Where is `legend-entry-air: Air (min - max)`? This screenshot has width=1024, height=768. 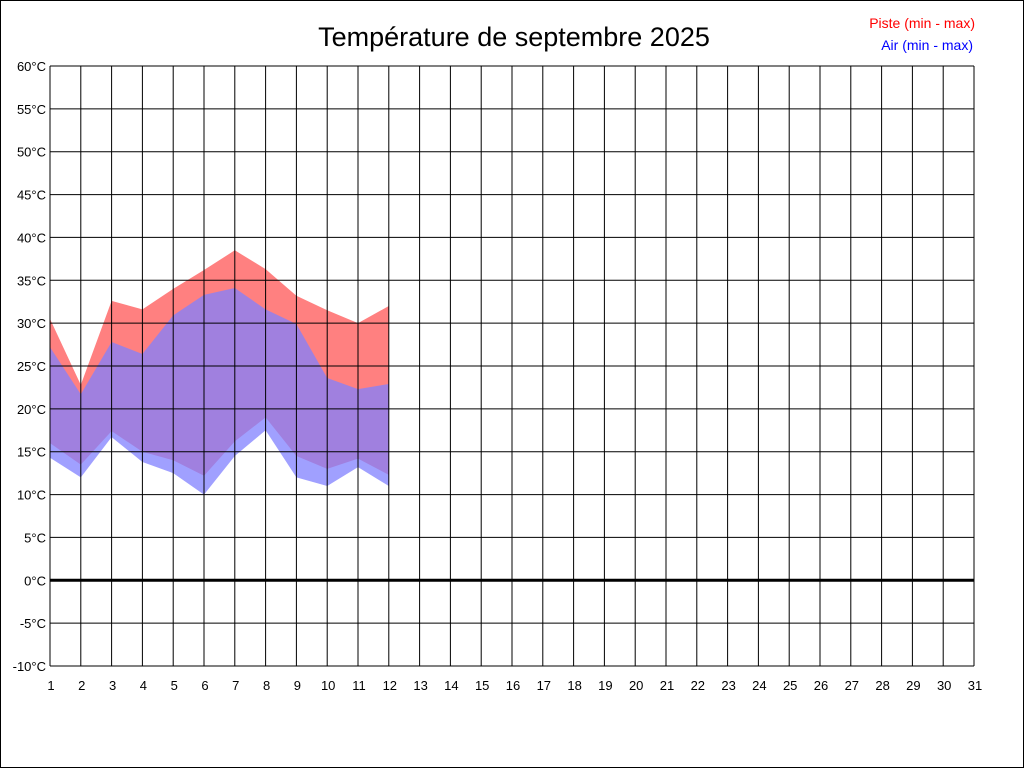 legend-entry-air: Air (min - max) is located at coordinates (927, 45).